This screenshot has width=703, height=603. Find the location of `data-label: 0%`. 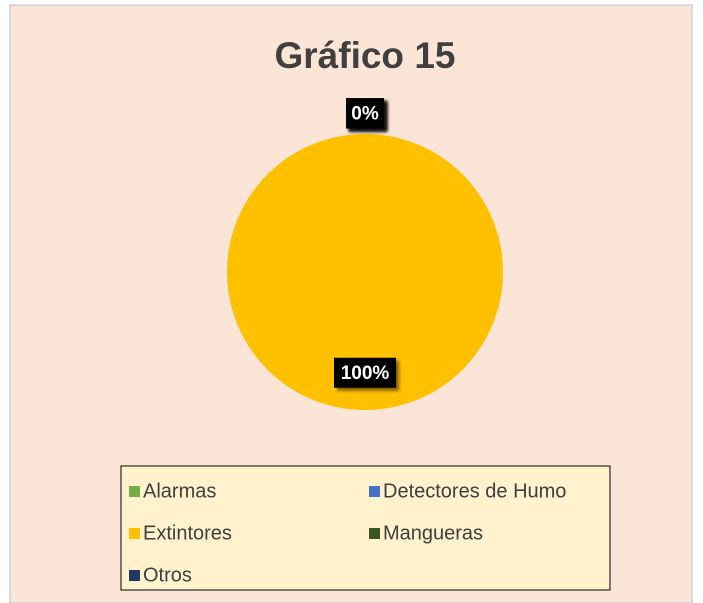

data-label: 0% is located at coordinates (365, 113).